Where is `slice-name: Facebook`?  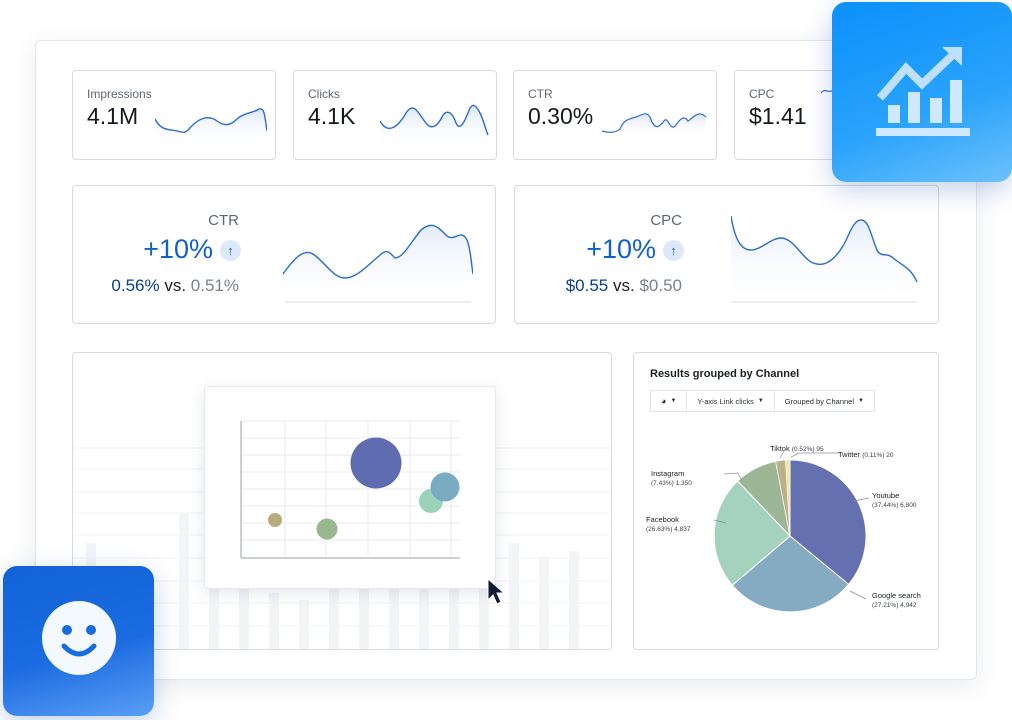 slice-name: Facebook is located at coordinates (662, 519).